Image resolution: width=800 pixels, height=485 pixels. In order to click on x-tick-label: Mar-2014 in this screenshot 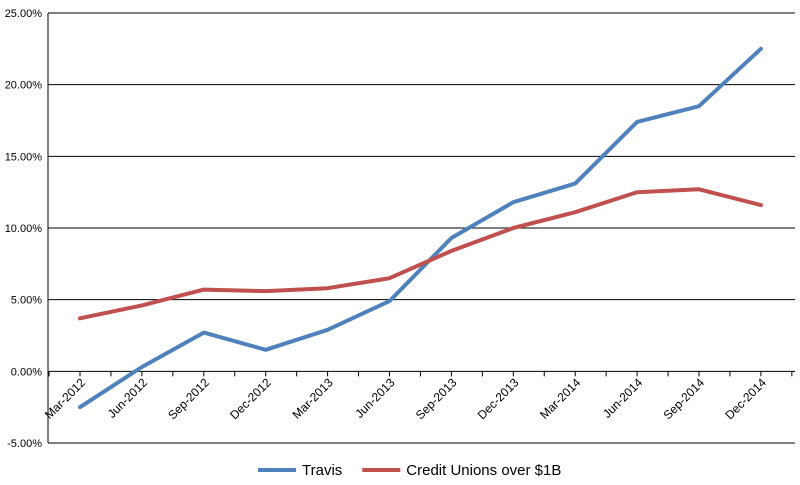, I will do `click(560, 398)`.